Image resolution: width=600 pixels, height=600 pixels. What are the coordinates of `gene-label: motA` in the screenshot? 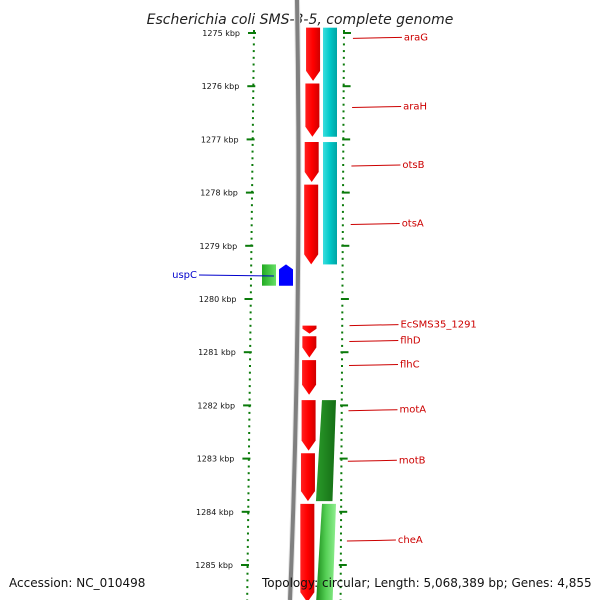 It's located at (412, 410).